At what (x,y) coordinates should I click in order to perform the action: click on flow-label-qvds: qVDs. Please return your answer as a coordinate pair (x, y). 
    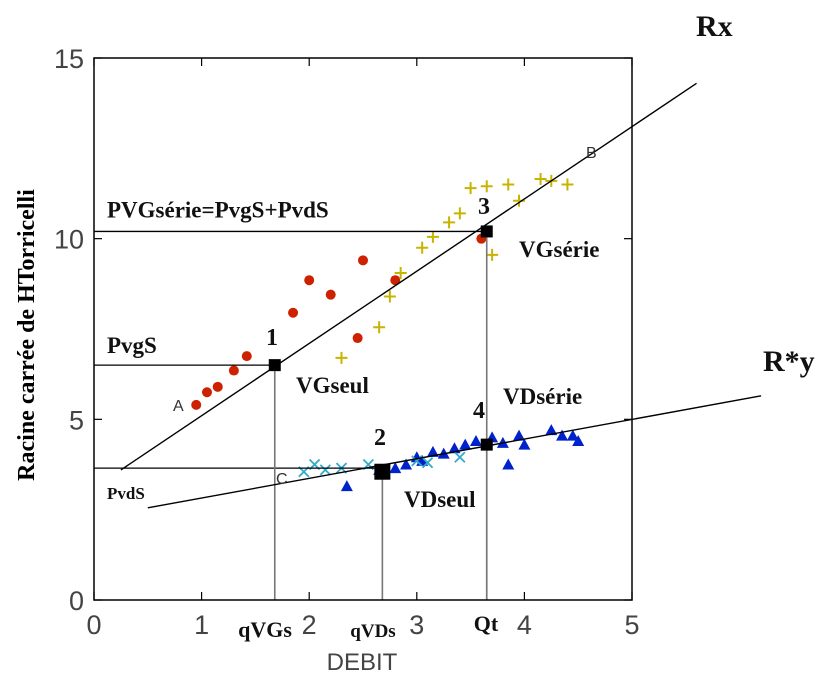
    Looking at the image, I should click on (372, 631).